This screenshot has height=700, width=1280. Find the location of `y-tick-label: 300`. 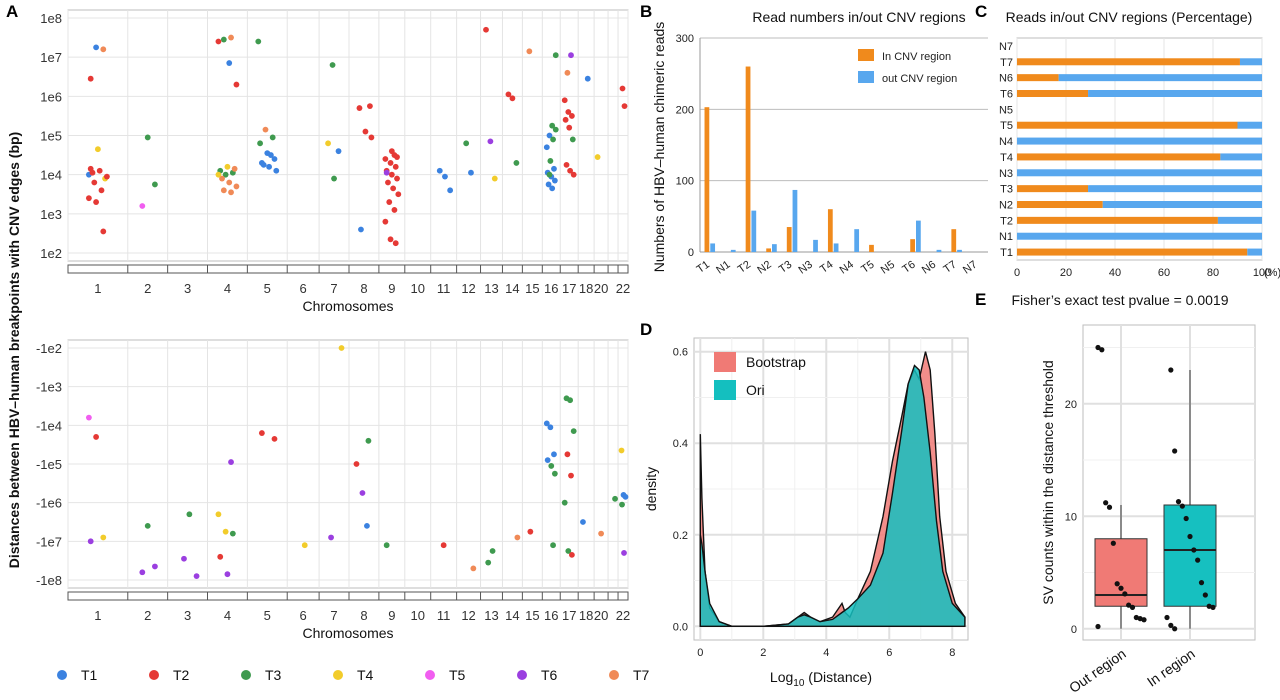

y-tick-label: 300 is located at coordinates (685, 39).